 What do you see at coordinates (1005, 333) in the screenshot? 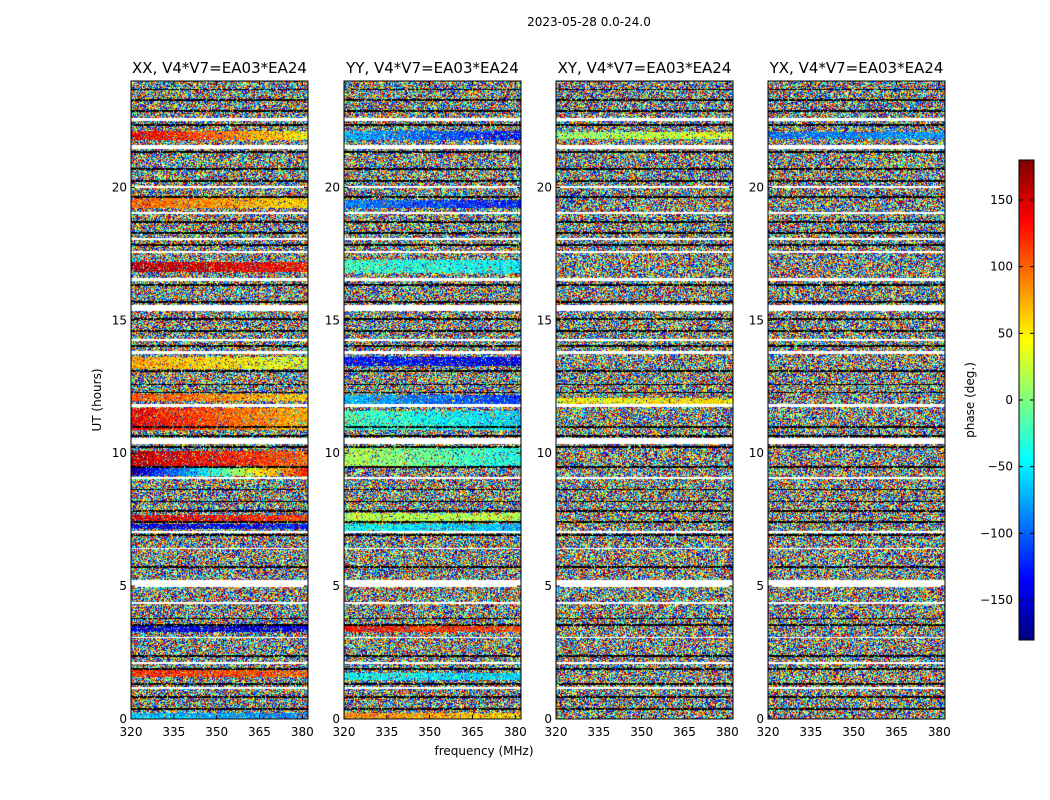
I see `colorbar-tick-label: 50` at bounding box center [1005, 333].